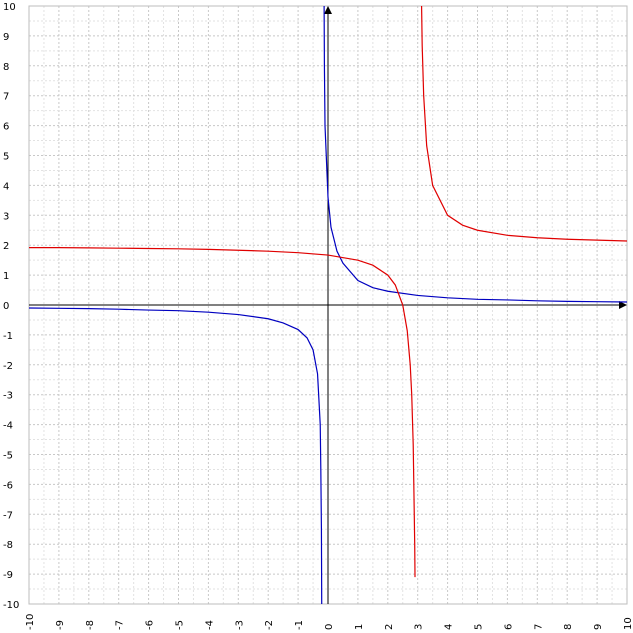 This screenshot has height=633, width=633. What do you see at coordinates (6, 67) in the screenshot?
I see `y-tick-label: 8` at bounding box center [6, 67].